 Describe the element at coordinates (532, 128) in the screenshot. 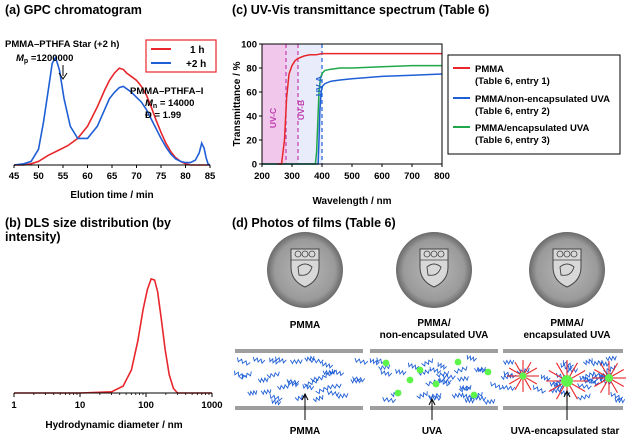

I see `uvvis-legend-name-enc: PMMA/encapsulated UVA` at that location.